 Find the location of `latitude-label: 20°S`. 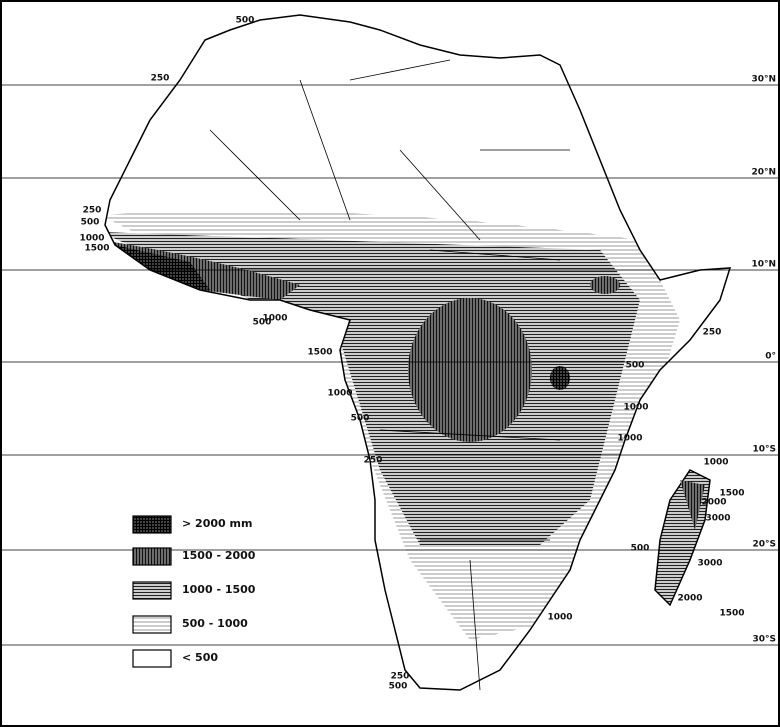

latitude-label: 20°S is located at coordinates (764, 545).